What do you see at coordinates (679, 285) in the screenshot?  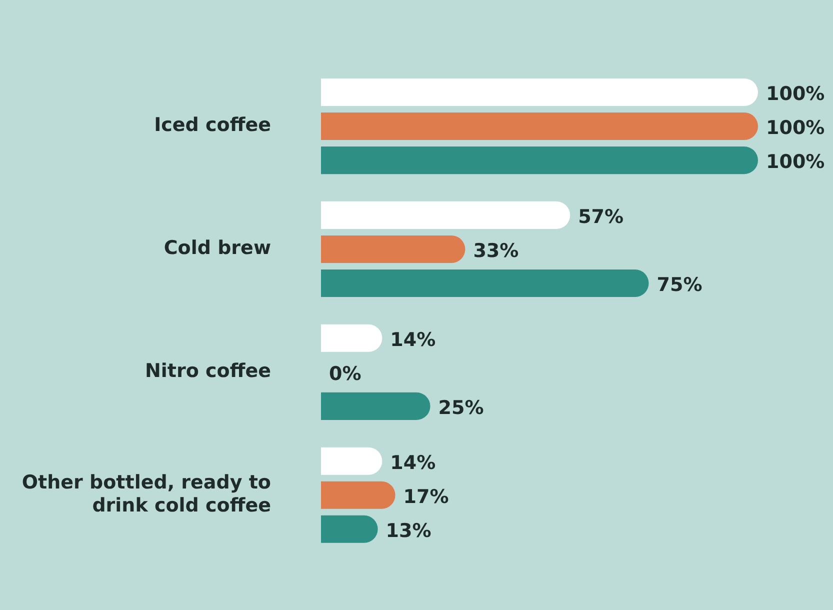 I see `data-label: 75%` at bounding box center [679, 285].